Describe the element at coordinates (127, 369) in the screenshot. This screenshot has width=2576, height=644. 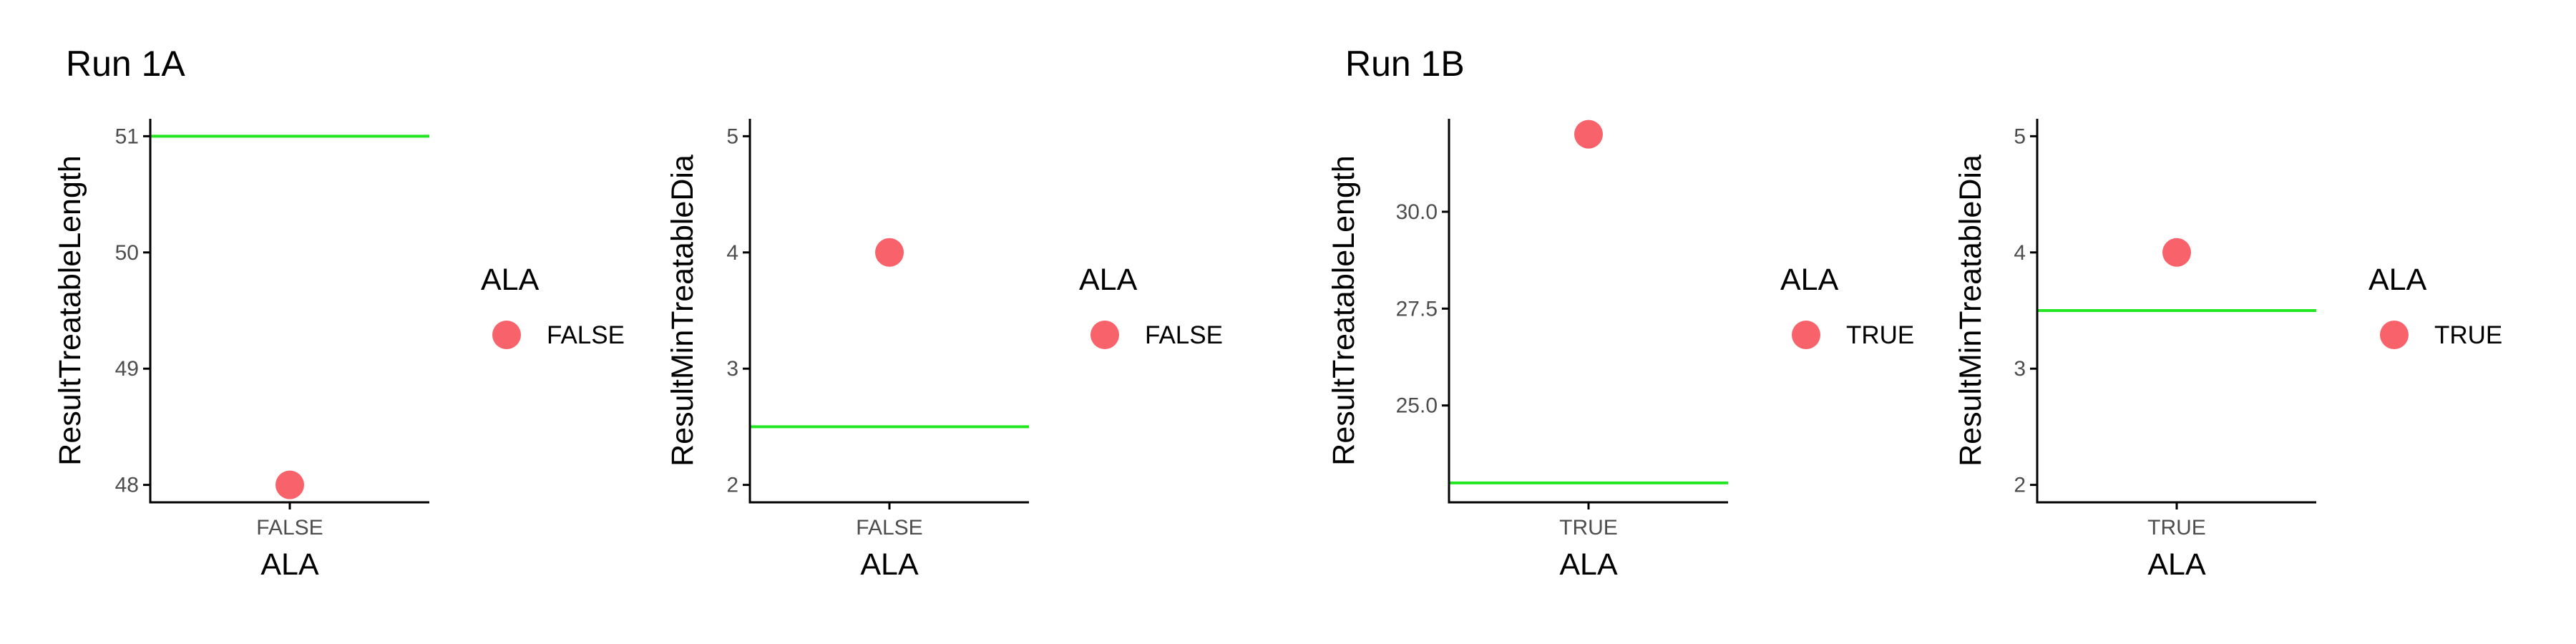
I see `y-tick-label: 49` at that location.